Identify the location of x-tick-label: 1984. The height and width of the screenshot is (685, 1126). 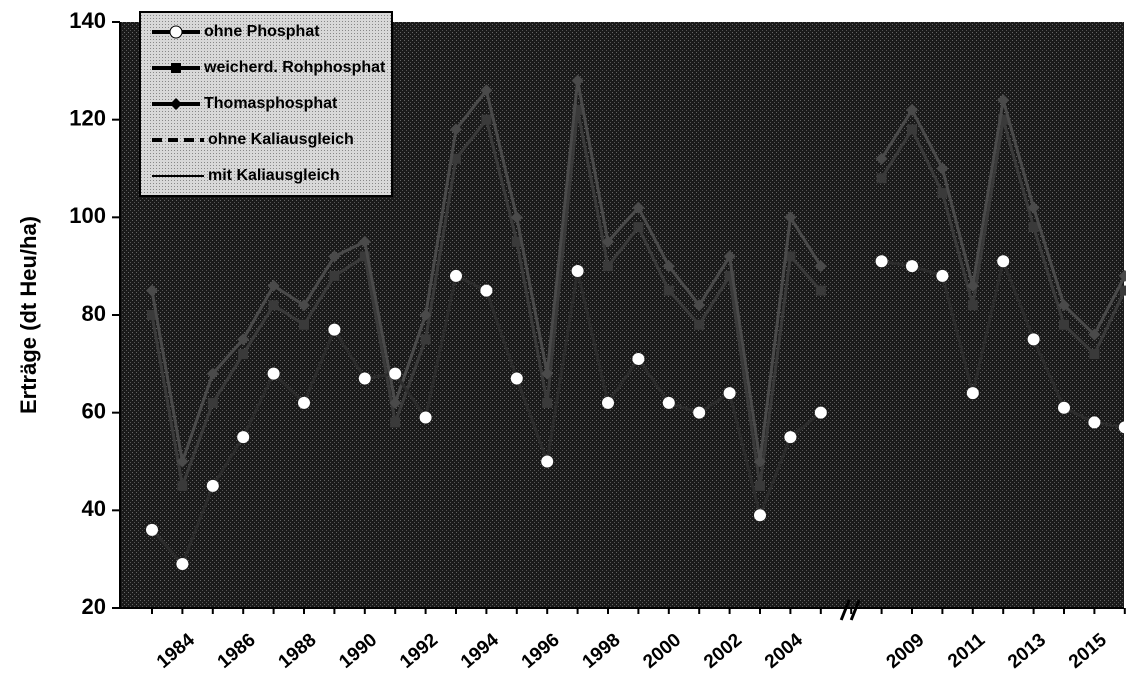
(176, 651).